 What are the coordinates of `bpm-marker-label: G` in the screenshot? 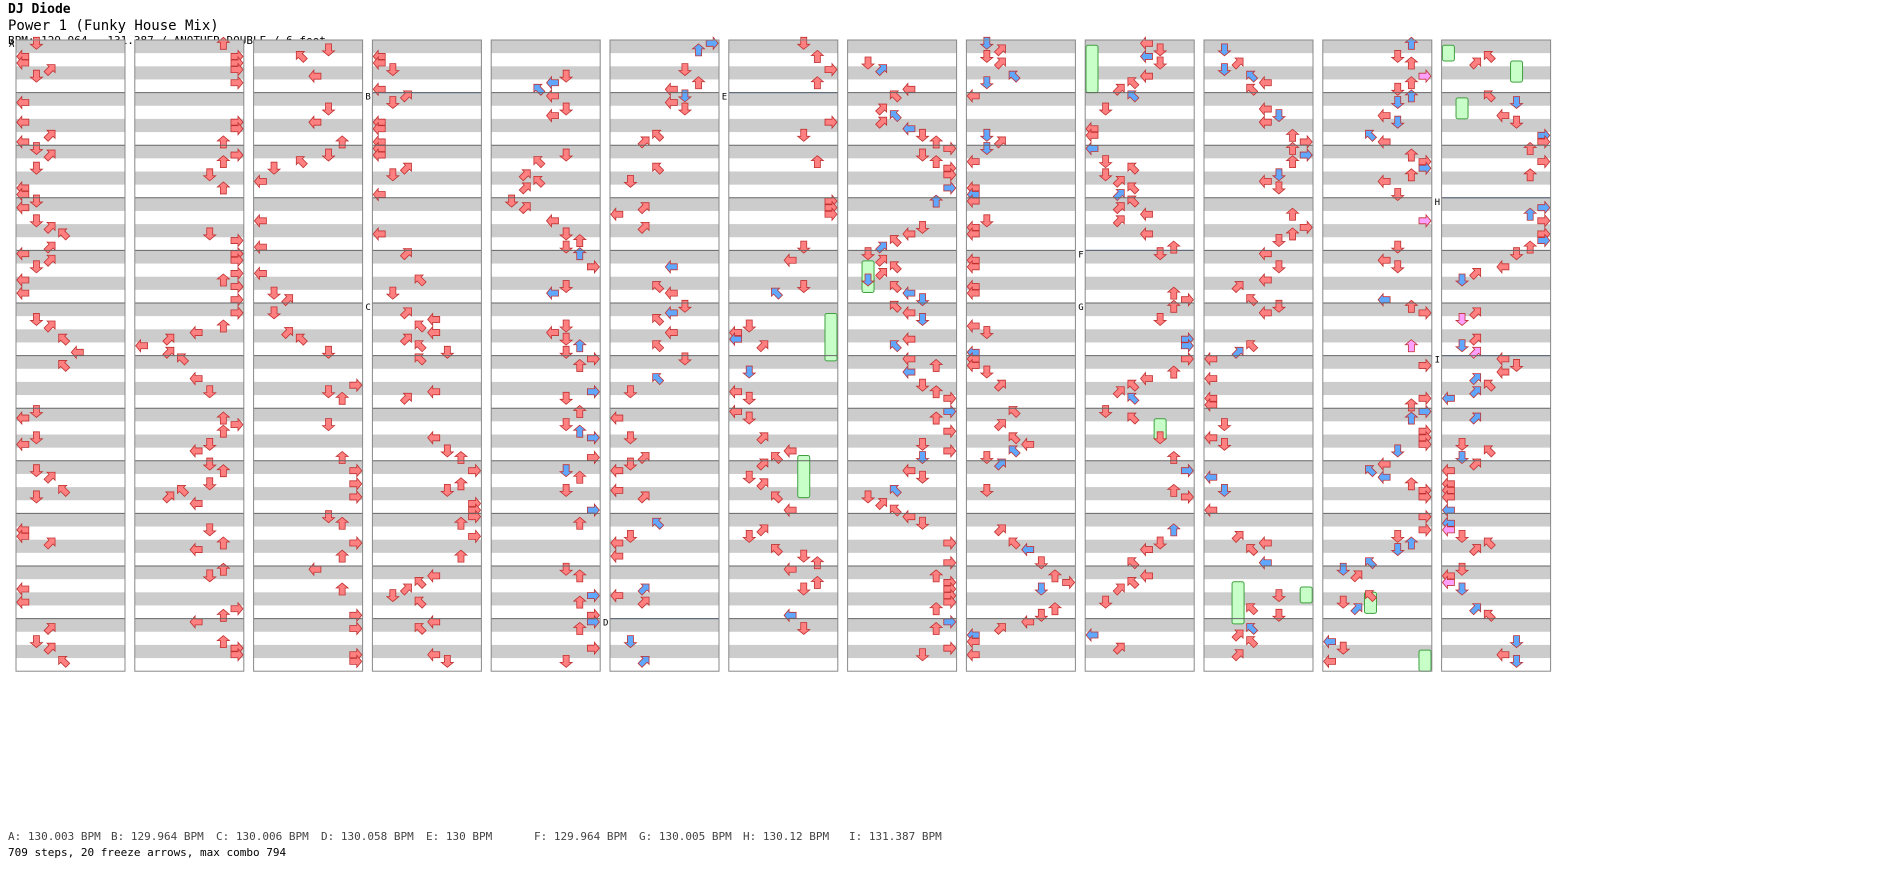 It's located at (1080, 308).